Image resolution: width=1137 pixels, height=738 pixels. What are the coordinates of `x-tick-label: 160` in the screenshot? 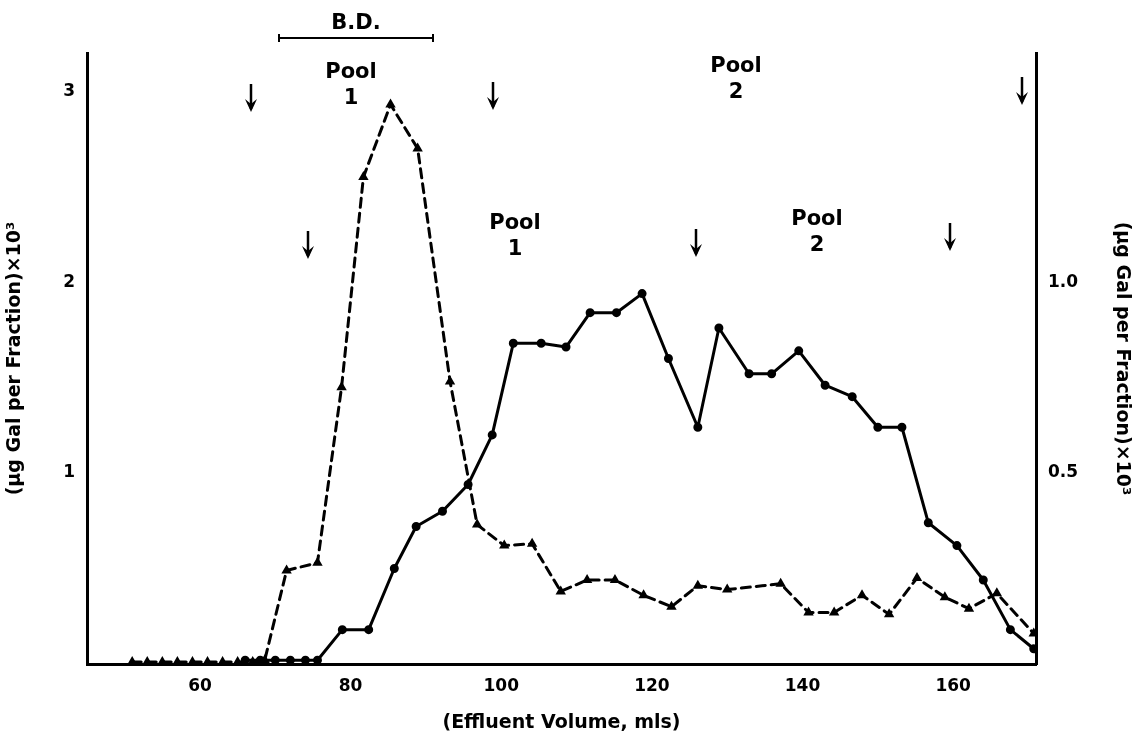 It's located at (953, 684).